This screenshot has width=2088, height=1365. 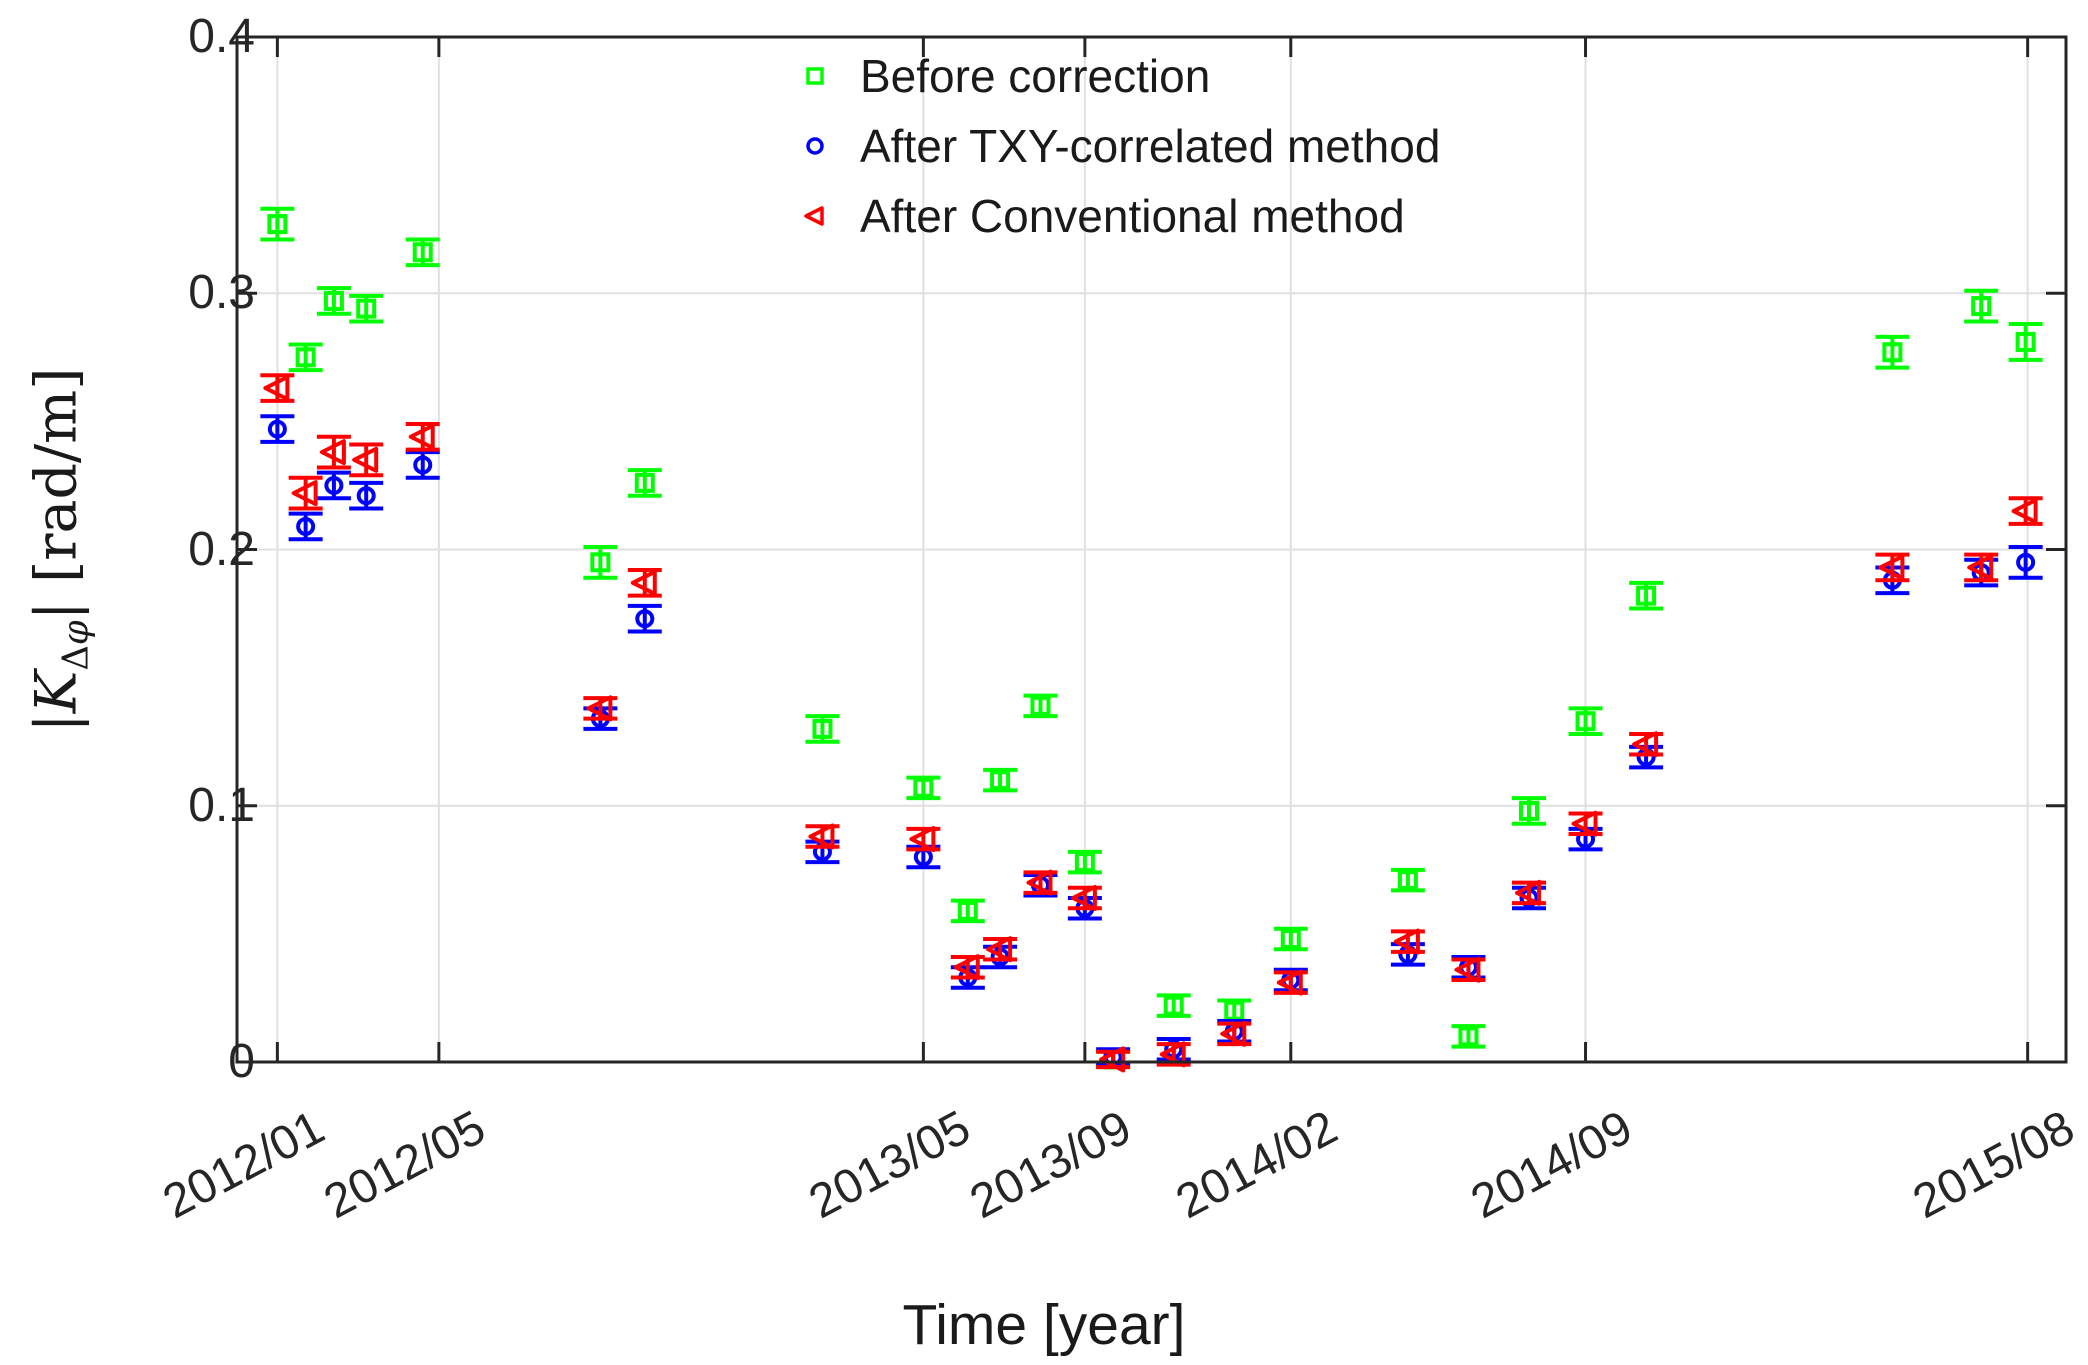 What do you see at coordinates (815, 76) in the screenshot?
I see `square-marker-icon` at bounding box center [815, 76].